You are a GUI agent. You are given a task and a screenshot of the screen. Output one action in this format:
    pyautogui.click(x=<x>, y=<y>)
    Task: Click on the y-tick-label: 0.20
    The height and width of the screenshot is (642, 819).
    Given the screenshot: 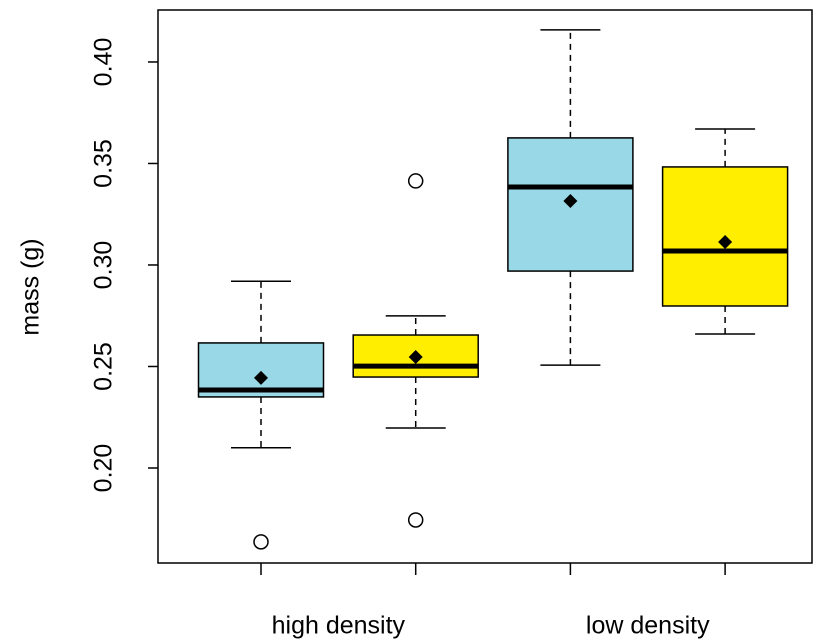 What is the action you would take?
    pyautogui.click(x=104, y=468)
    